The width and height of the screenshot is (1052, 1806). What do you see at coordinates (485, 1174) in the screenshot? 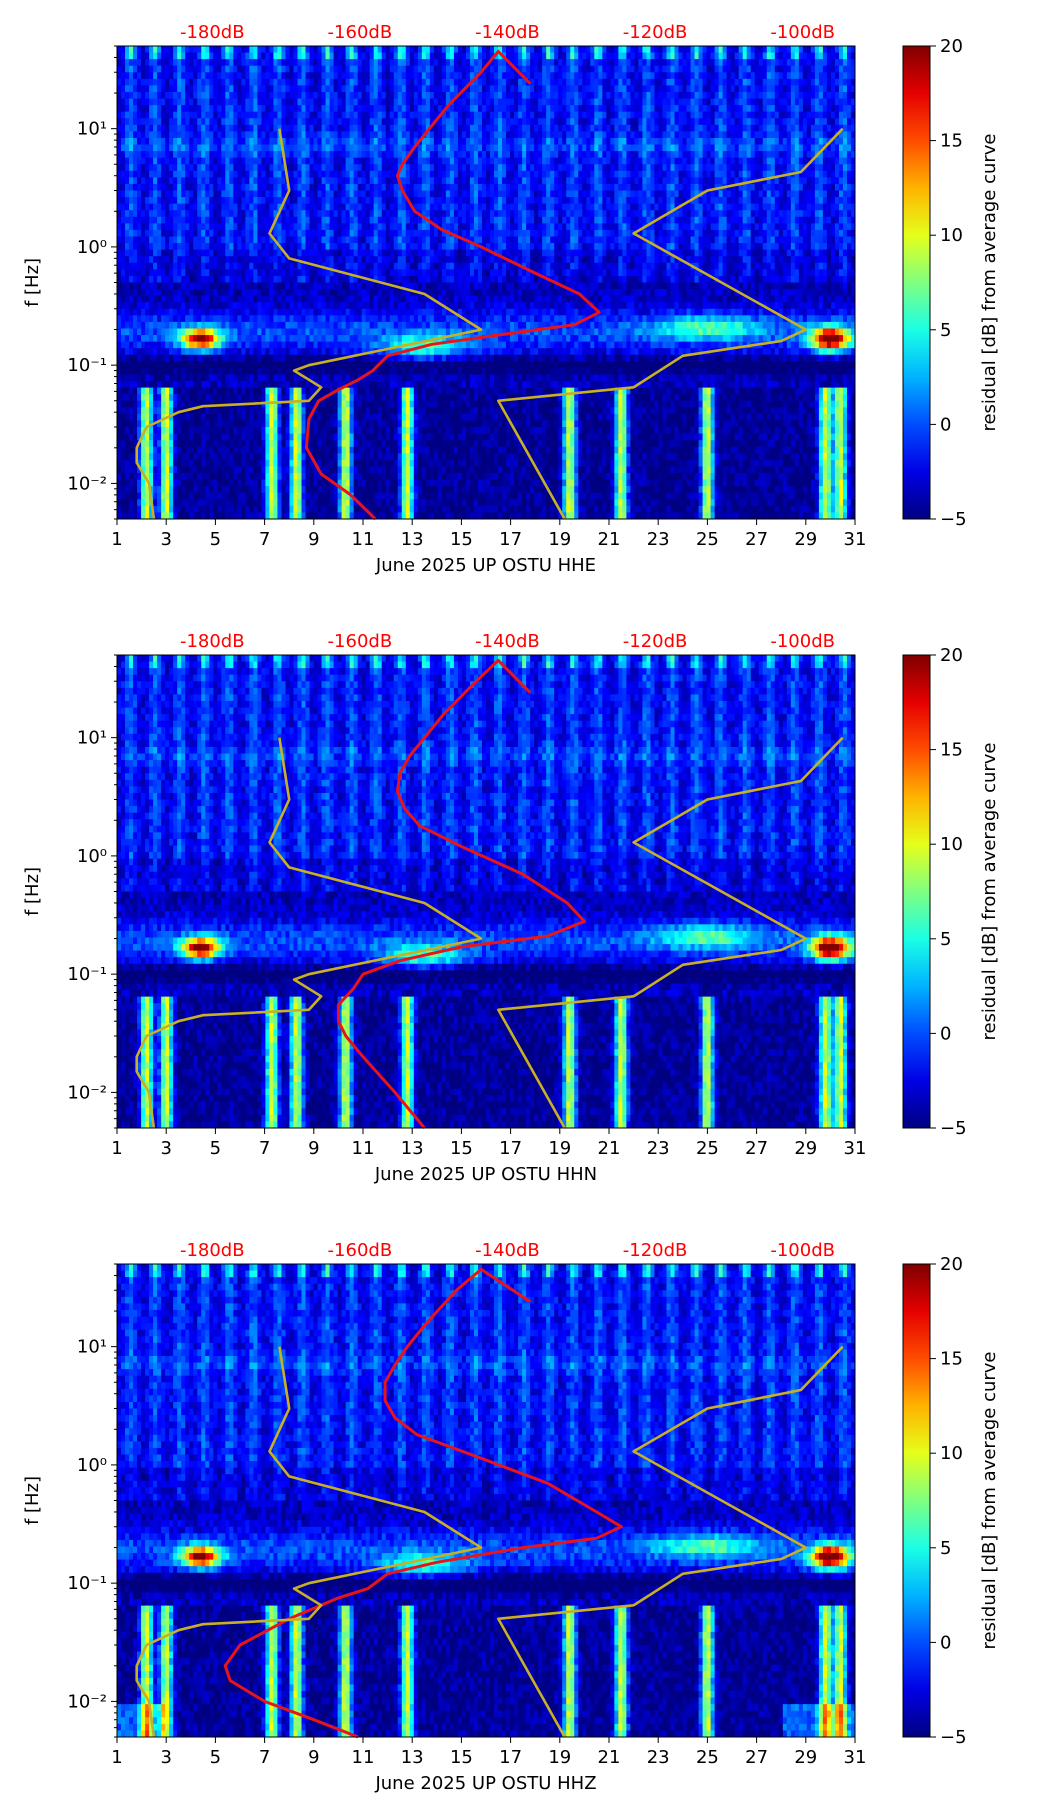
I see `x-axis-title: June 2025 UP OSTU HHN` at bounding box center [485, 1174].